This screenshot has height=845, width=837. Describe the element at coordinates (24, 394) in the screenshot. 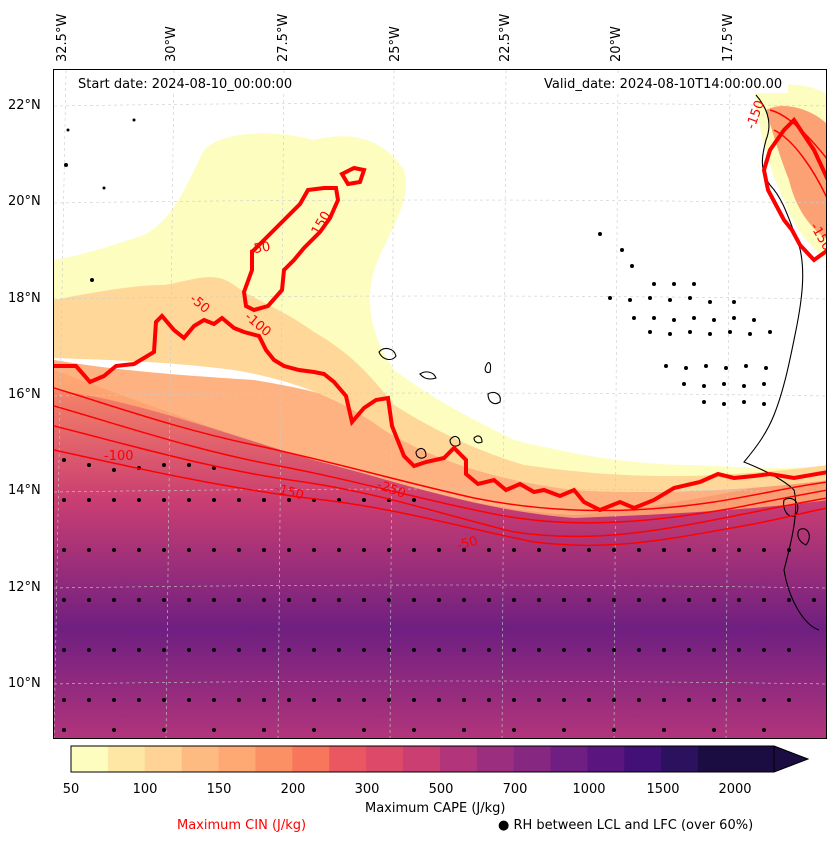

I see `lat-label-16n: 16°N` at that location.